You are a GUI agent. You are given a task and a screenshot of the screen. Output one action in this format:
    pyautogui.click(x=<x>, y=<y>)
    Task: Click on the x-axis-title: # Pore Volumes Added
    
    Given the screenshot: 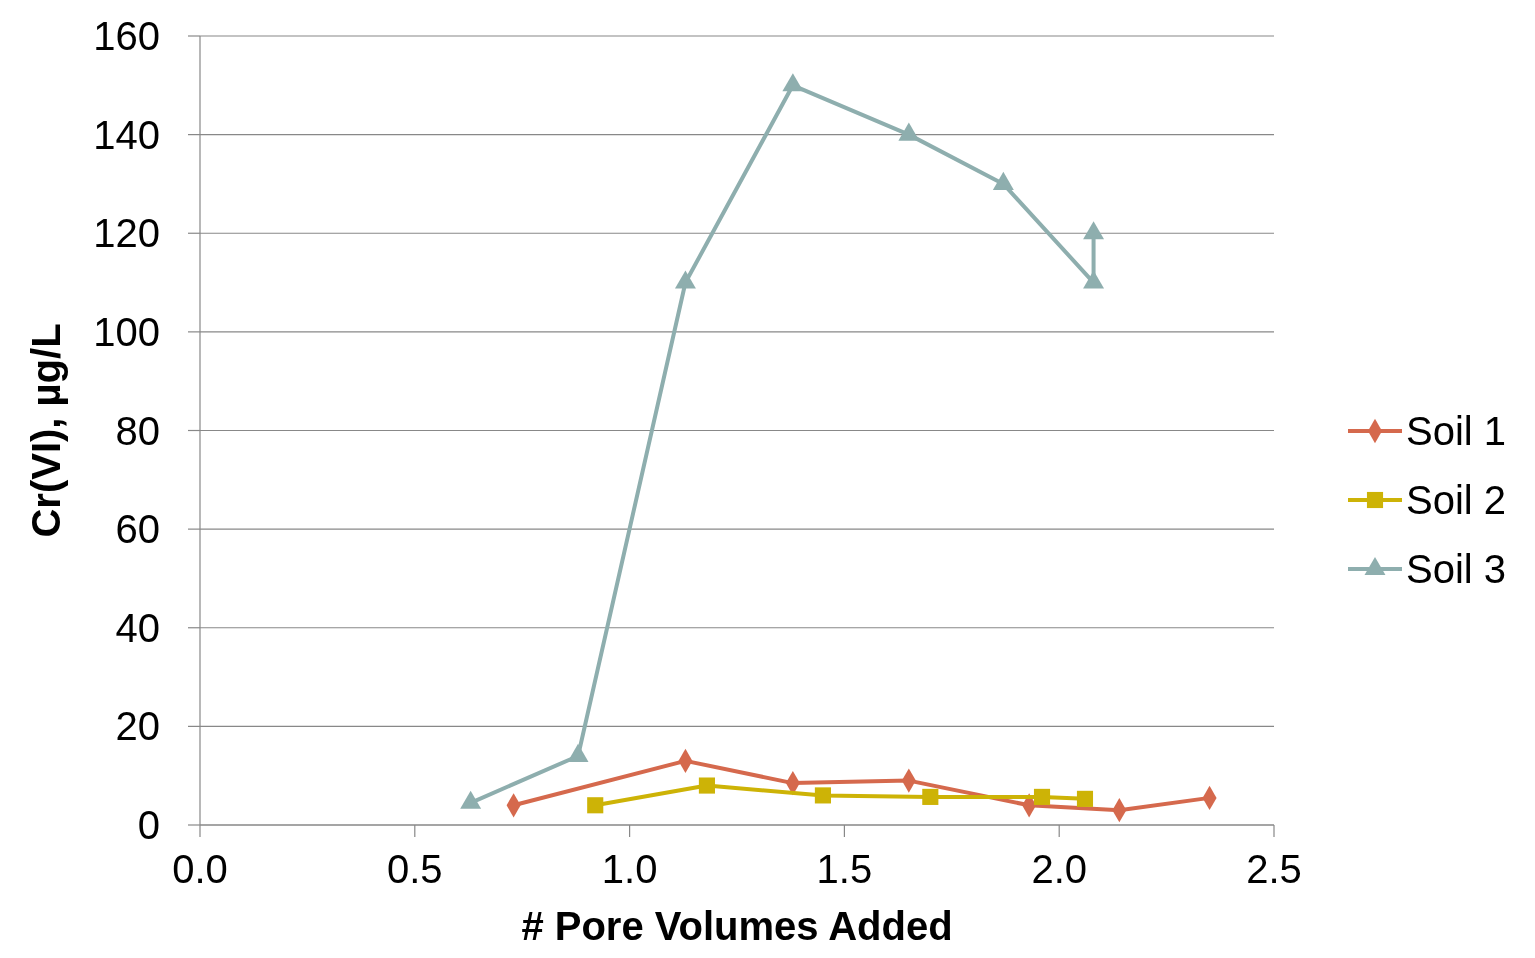 What is the action you would take?
    pyautogui.click(x=737, y=926)
    